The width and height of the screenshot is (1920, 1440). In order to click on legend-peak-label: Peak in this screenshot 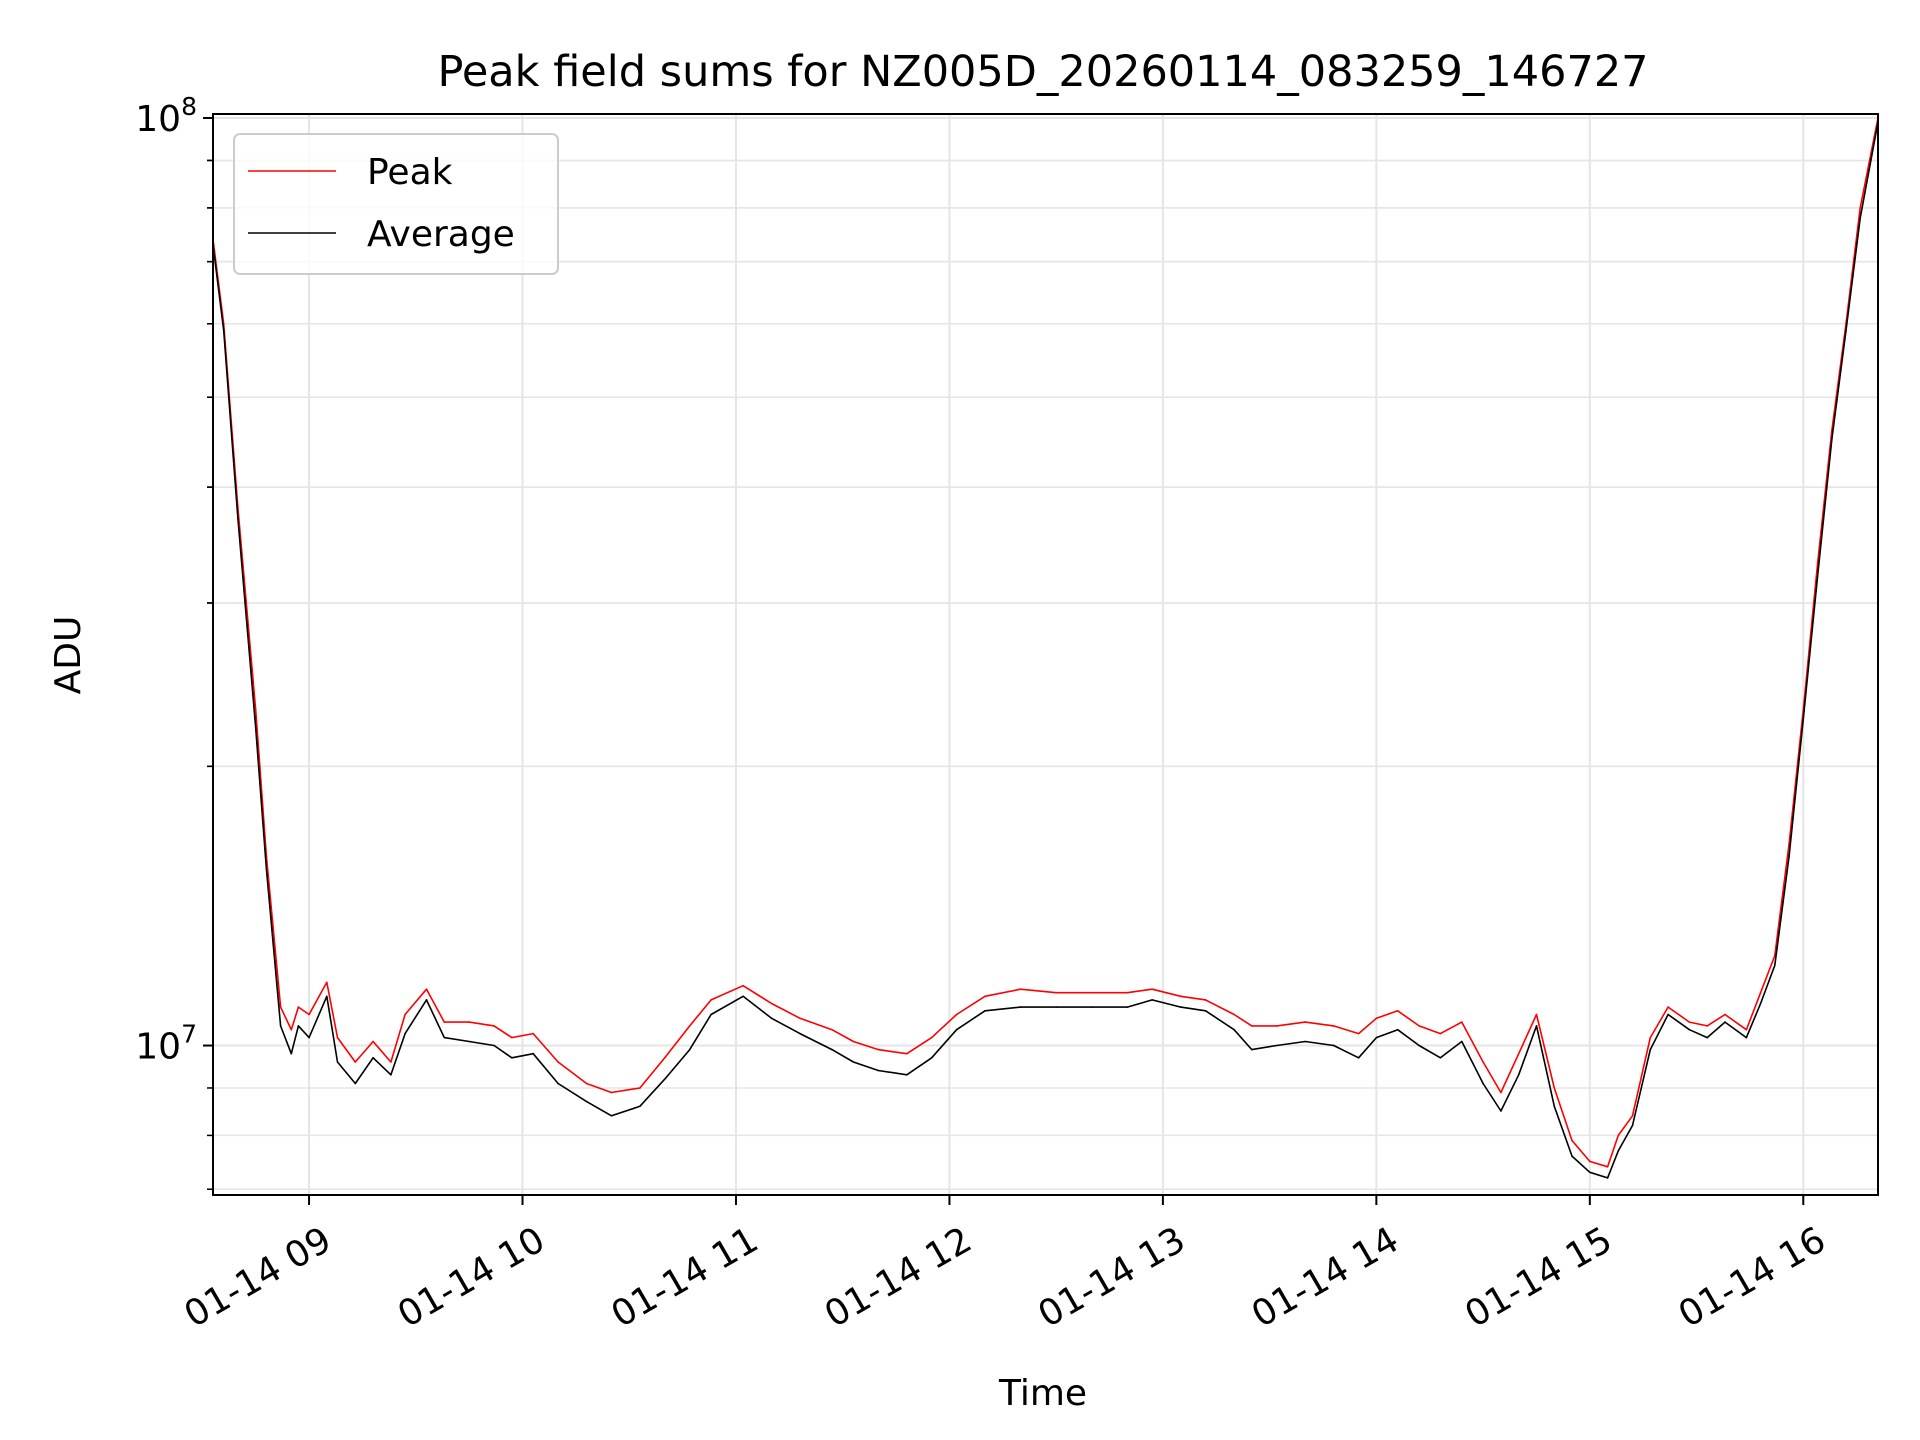, I will do `click(410, 172)`.